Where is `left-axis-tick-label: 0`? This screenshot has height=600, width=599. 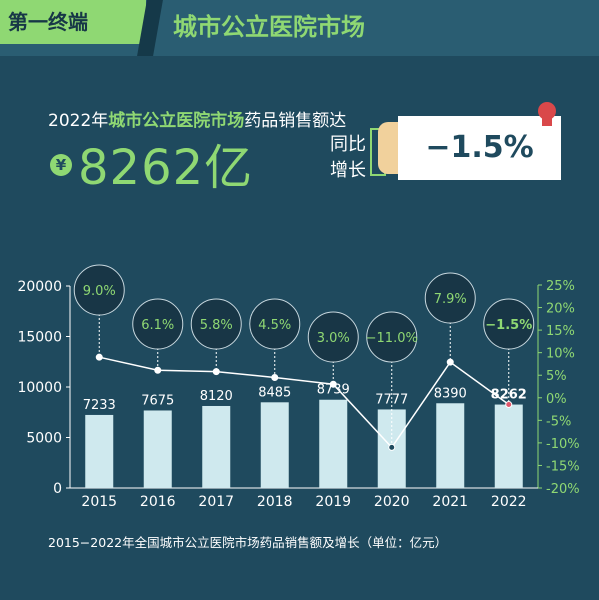 left-axis-tick-label: 0 is located at coordinates (57, 489).